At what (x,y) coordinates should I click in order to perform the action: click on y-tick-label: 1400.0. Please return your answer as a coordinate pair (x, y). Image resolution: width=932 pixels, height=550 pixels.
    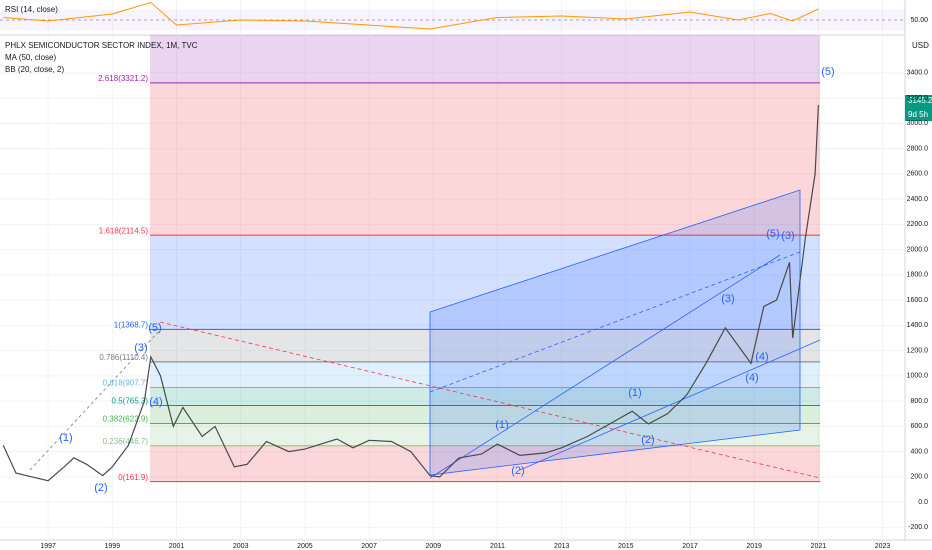
    Looking at the image, I should click on (918, 325).